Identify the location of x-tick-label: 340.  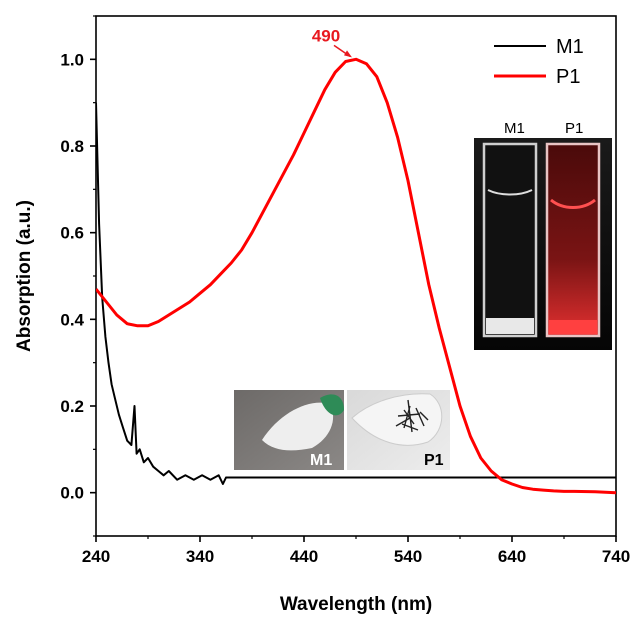
(200, 556).